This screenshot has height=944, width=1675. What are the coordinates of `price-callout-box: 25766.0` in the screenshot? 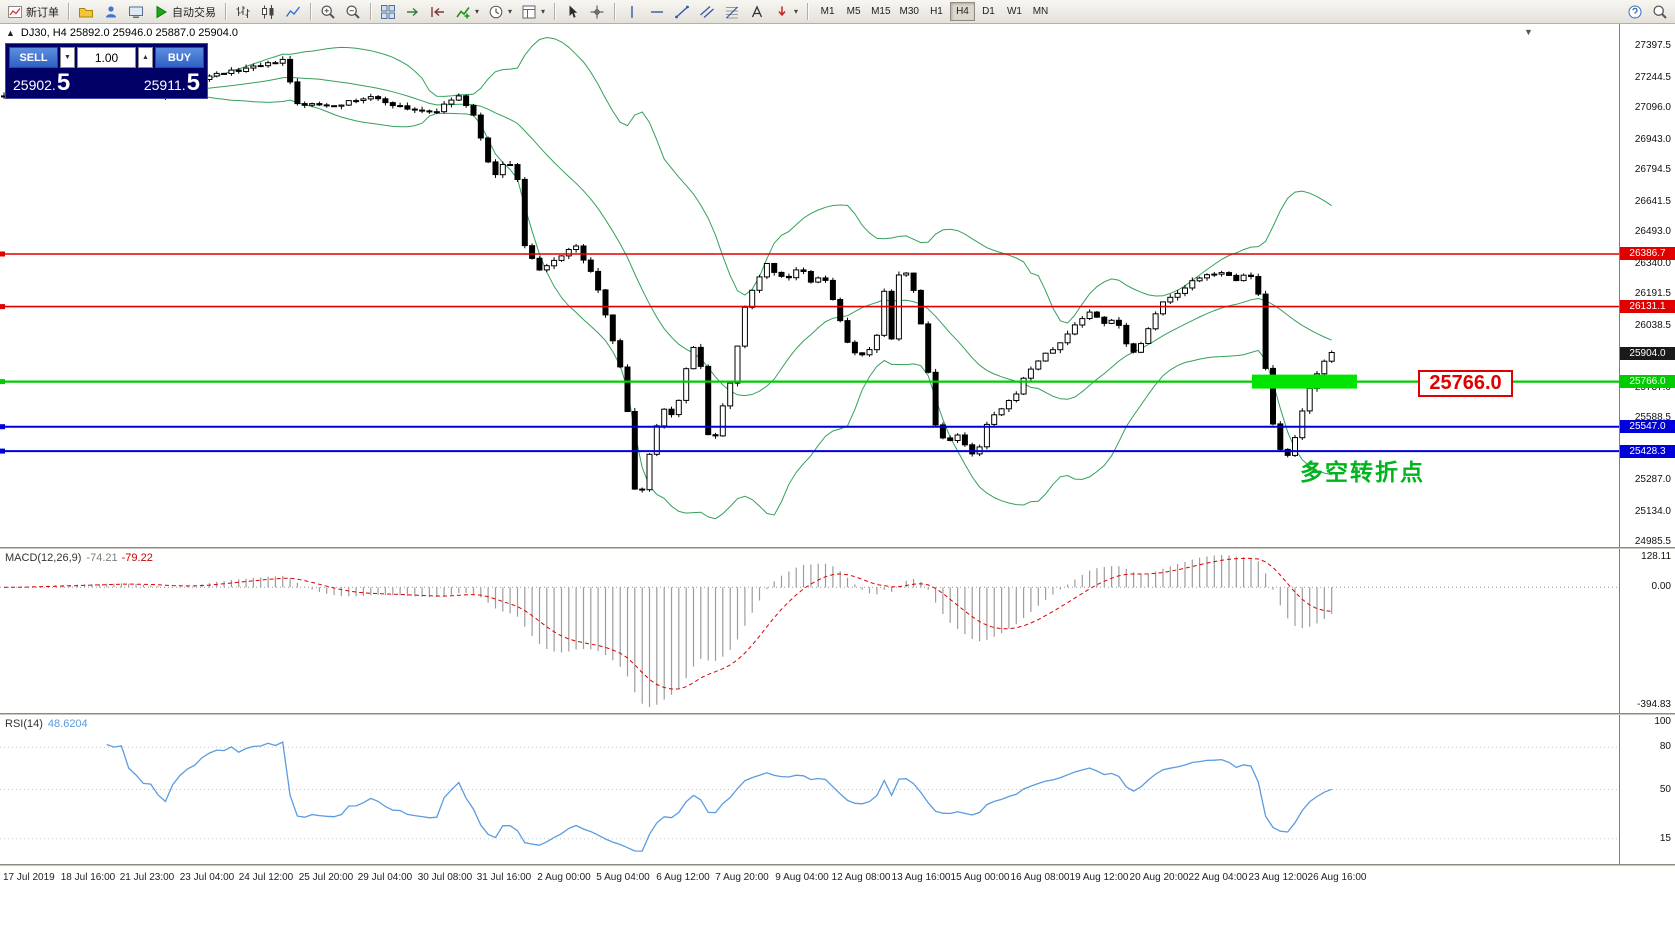 It's located at (1465, 383).